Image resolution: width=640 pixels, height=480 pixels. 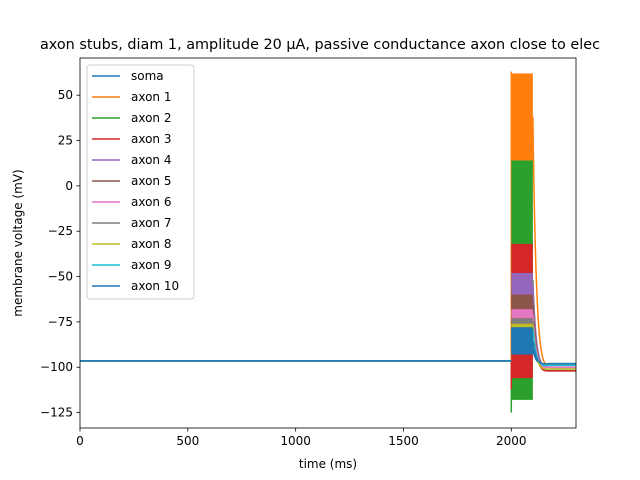 What do you see at coordinates (151, 202) in the screenshot?
I see `legend-label: axon 6` at bounding box center [151, 202].